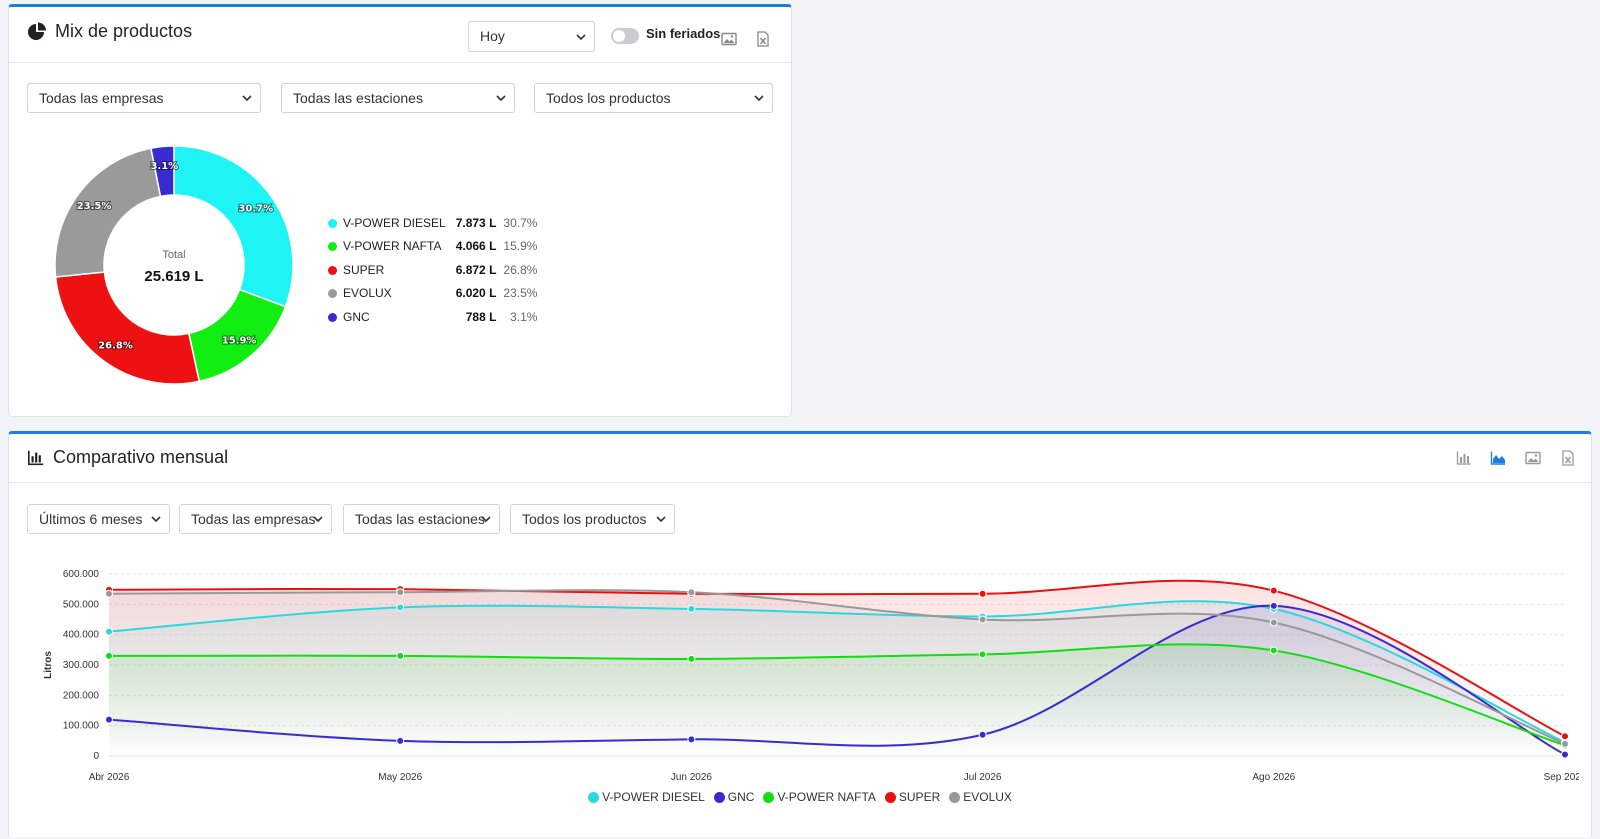 The image size is (1600, 839). I want to click on x-tick-label: May 2026, so click(400, 777).